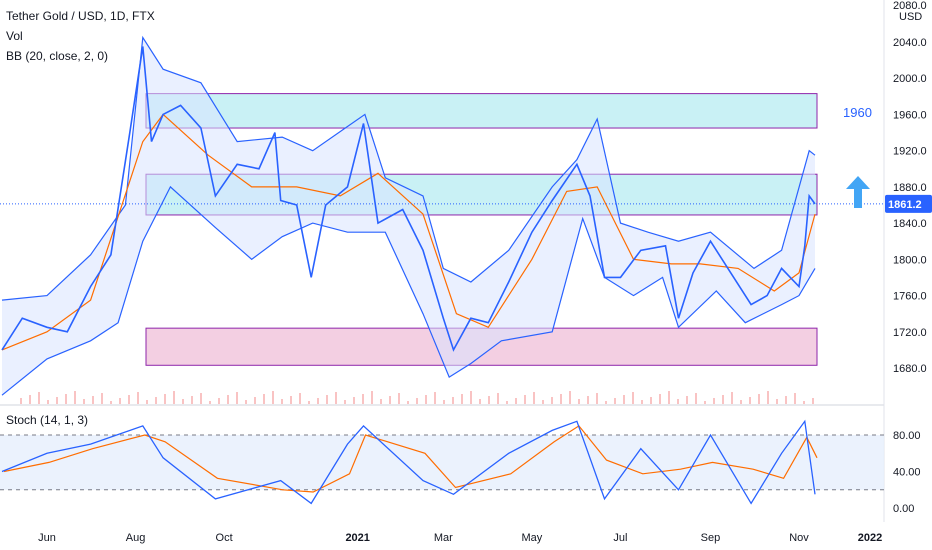  I want to click on time-tick-label: 2021, so click(357, 538).